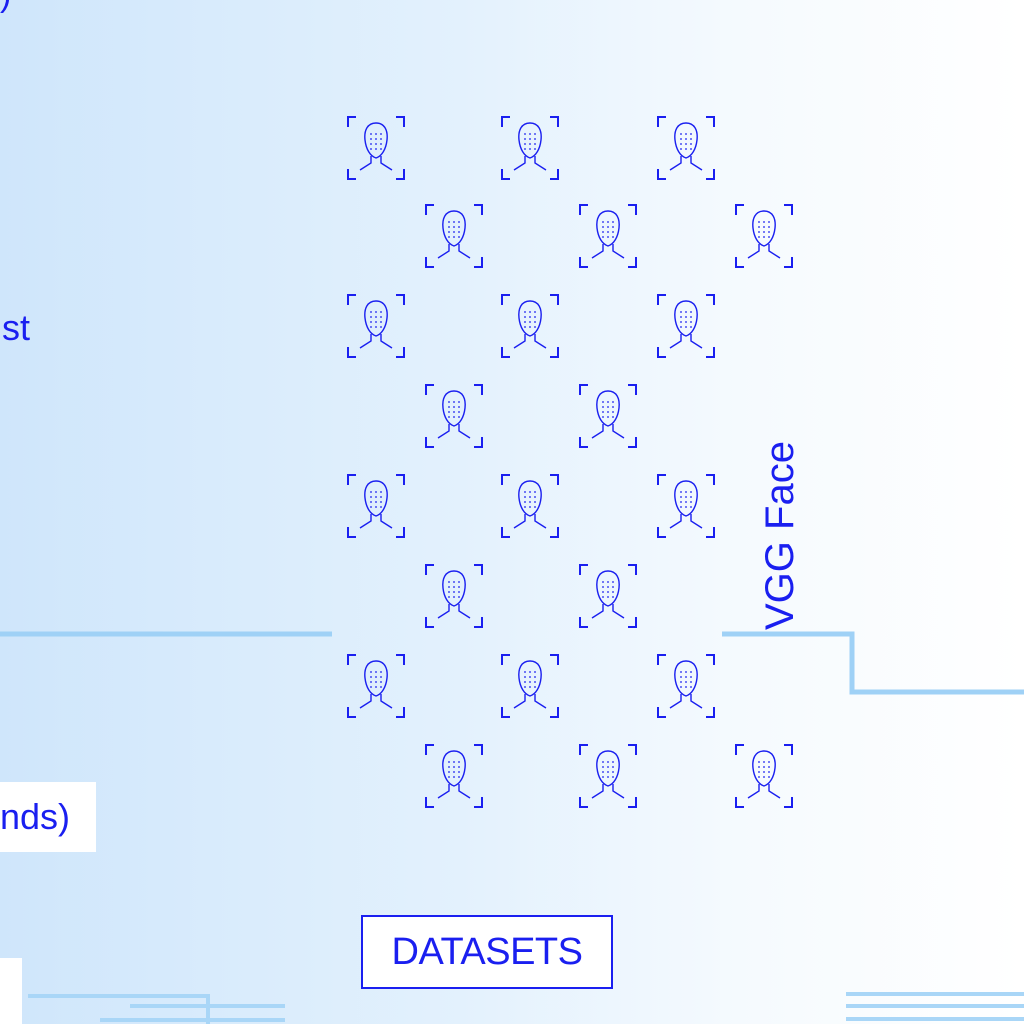  Describe the element at coordinates (48, 817) in the screenshot. I see `cropped-lower-label: nds)` at that location.